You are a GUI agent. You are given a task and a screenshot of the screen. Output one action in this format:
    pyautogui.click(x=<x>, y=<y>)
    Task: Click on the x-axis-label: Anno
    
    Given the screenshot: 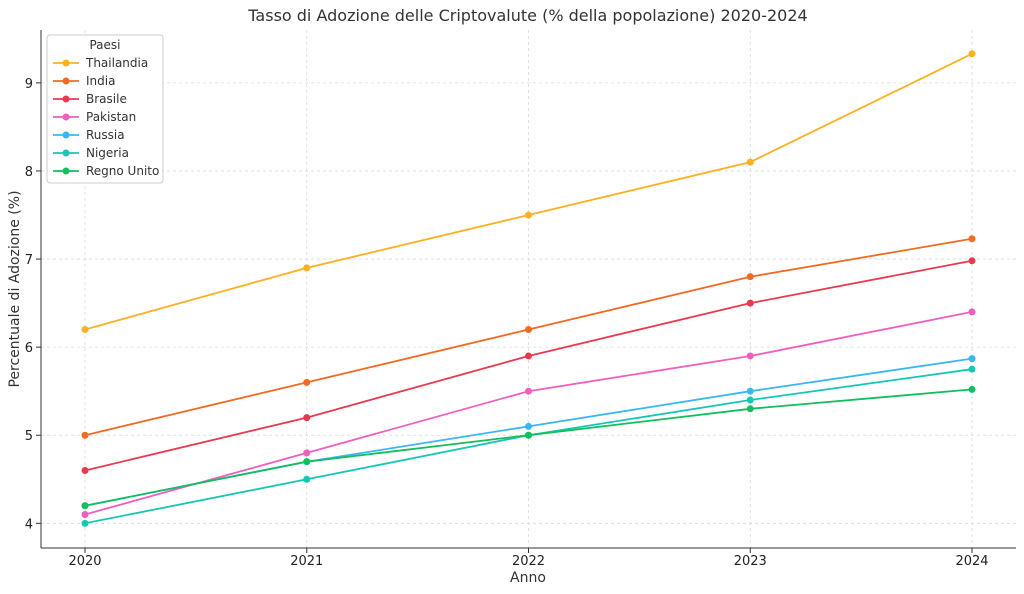 What is the action you would take?
    pyautogui.click(x=528, y=578)
    